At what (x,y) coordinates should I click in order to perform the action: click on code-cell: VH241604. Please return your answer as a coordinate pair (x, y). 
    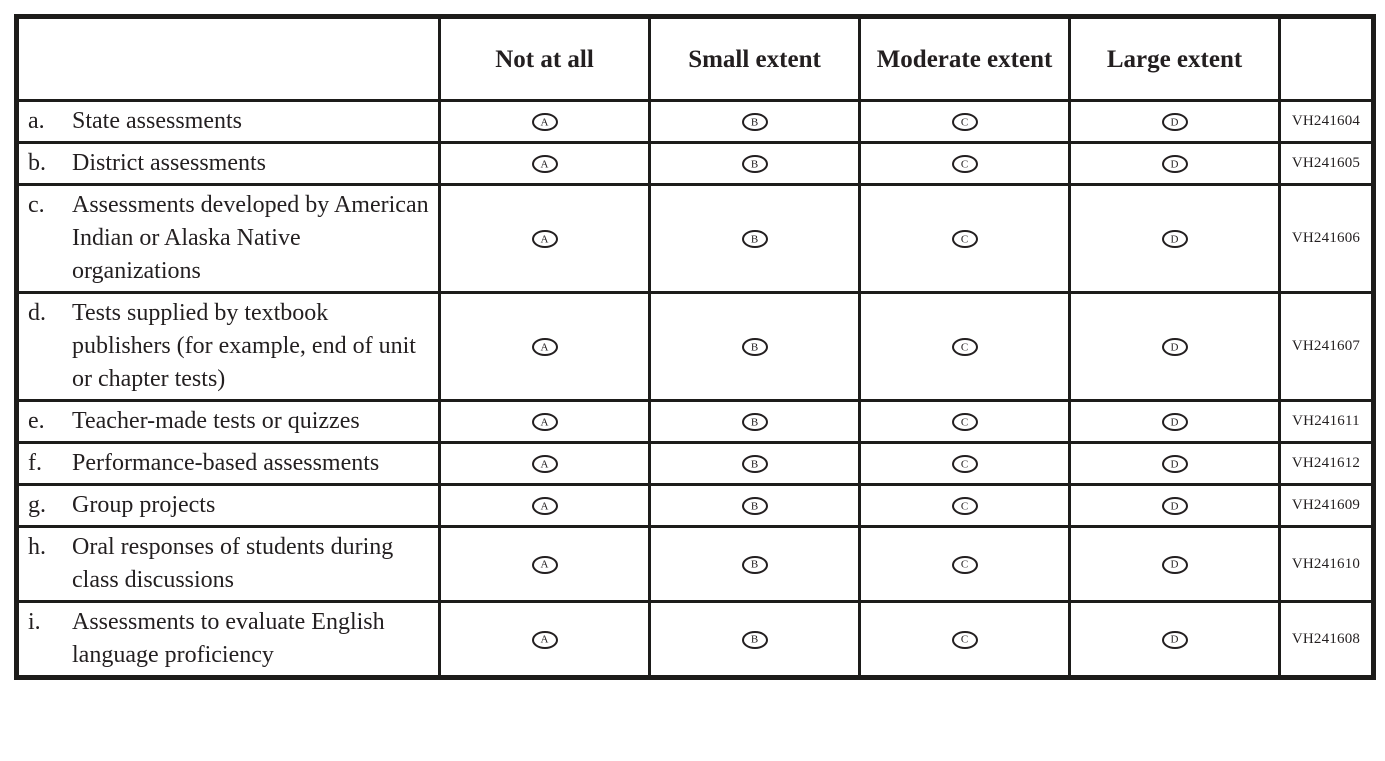
    Looking at the image, I should click on (1326, 121).